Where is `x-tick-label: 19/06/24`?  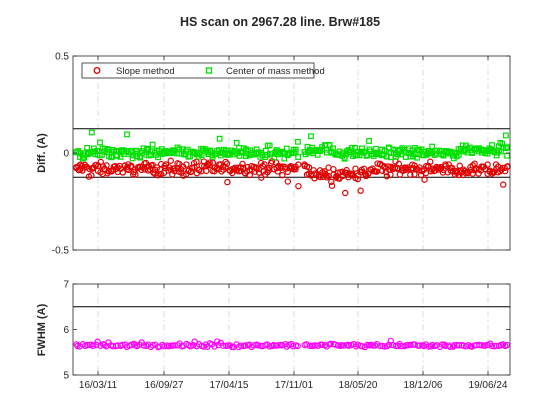
x-tick-label: 19/06/24 is located at coordinates (488, 385).